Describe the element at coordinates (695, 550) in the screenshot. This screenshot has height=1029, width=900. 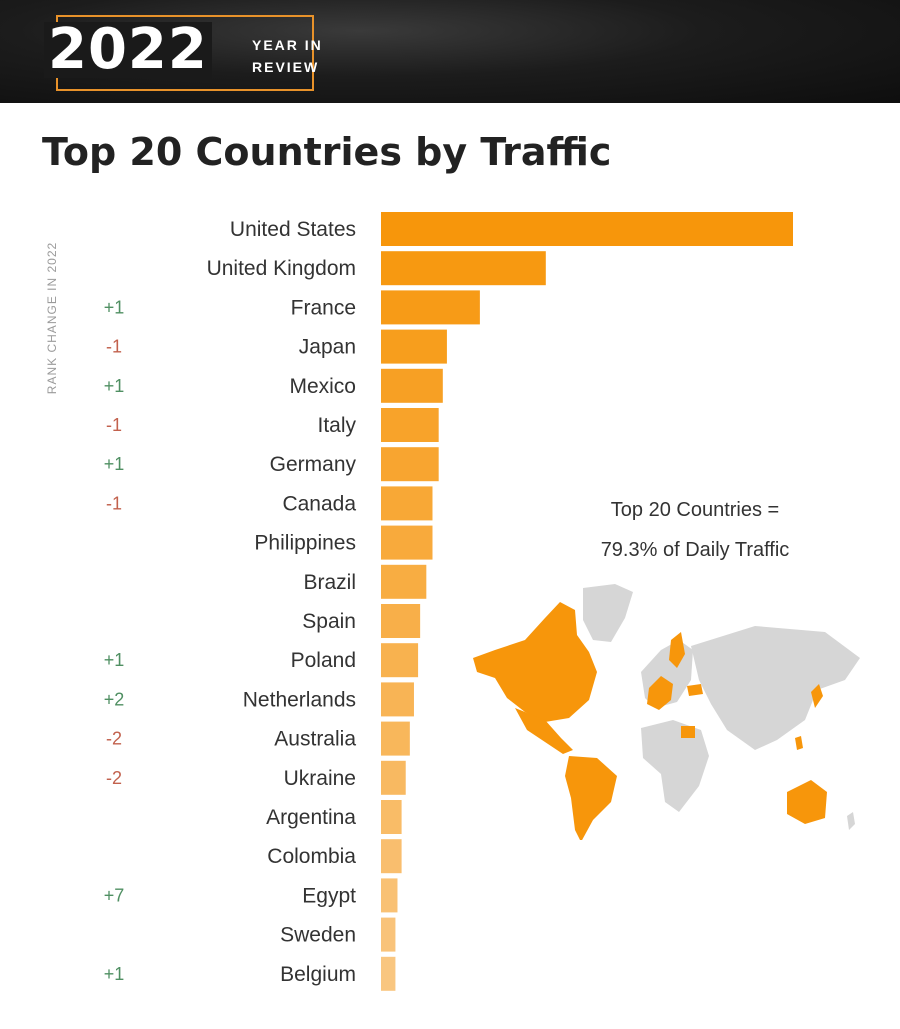
I see `annotation-line-2: 79.3% of Daily Traffic` at that location.